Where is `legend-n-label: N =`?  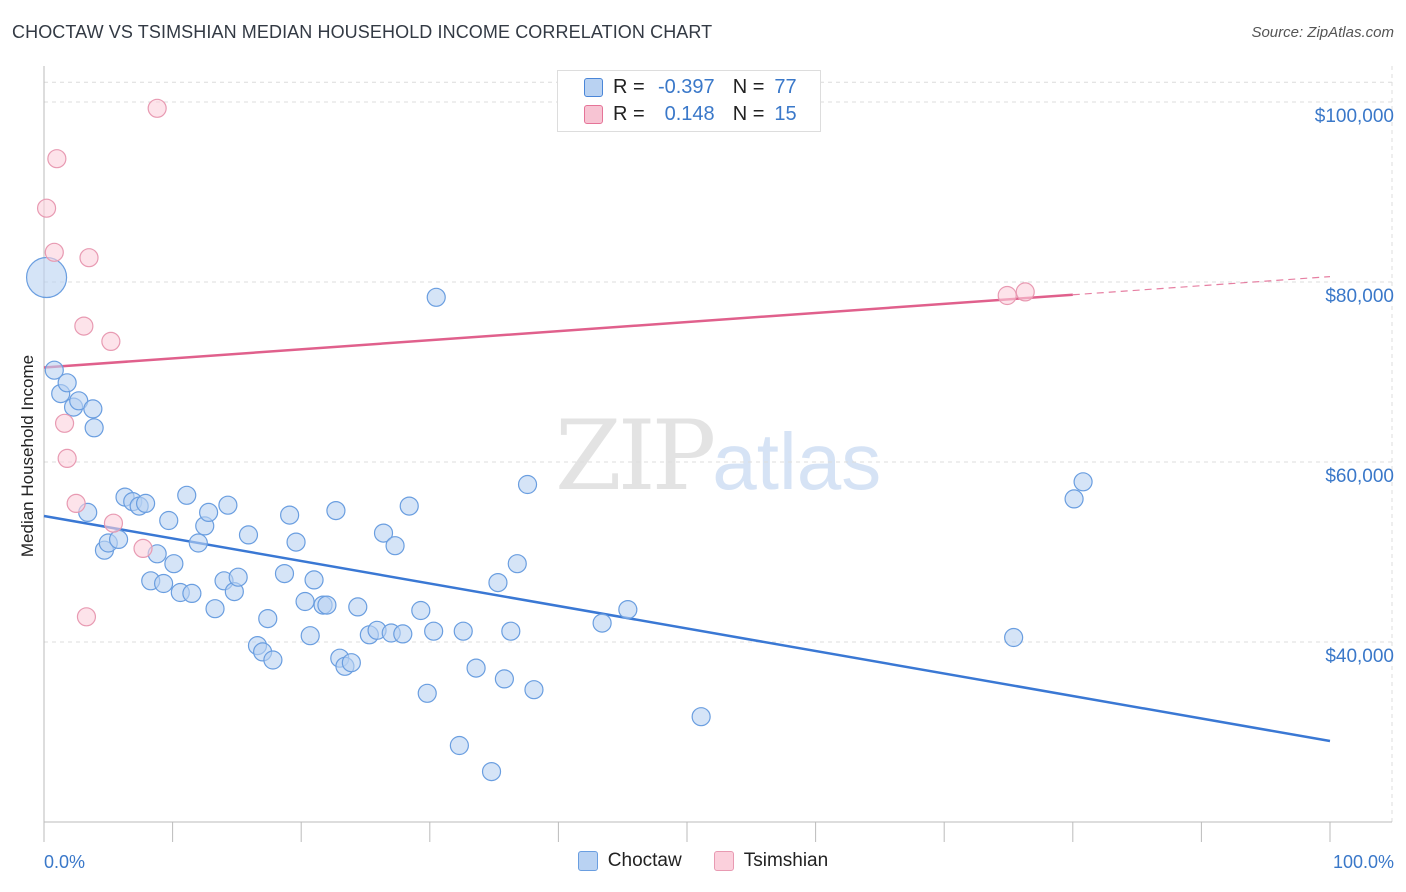
legend-n-label: N = is located at coordinates (748, 86).